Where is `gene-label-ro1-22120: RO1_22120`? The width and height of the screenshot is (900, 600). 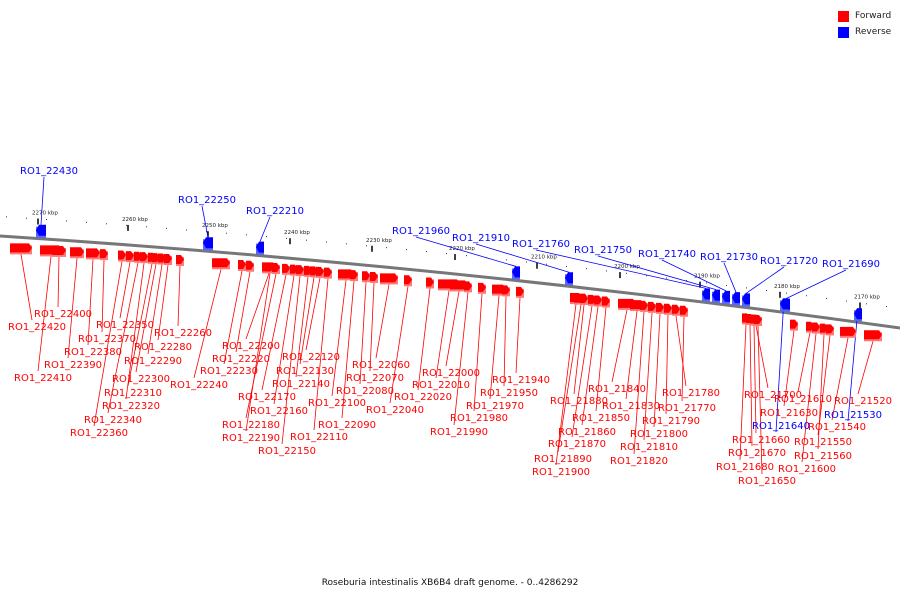 gene-label-ro1-22120: RO1_22120 is located at coordinates (311, 357).